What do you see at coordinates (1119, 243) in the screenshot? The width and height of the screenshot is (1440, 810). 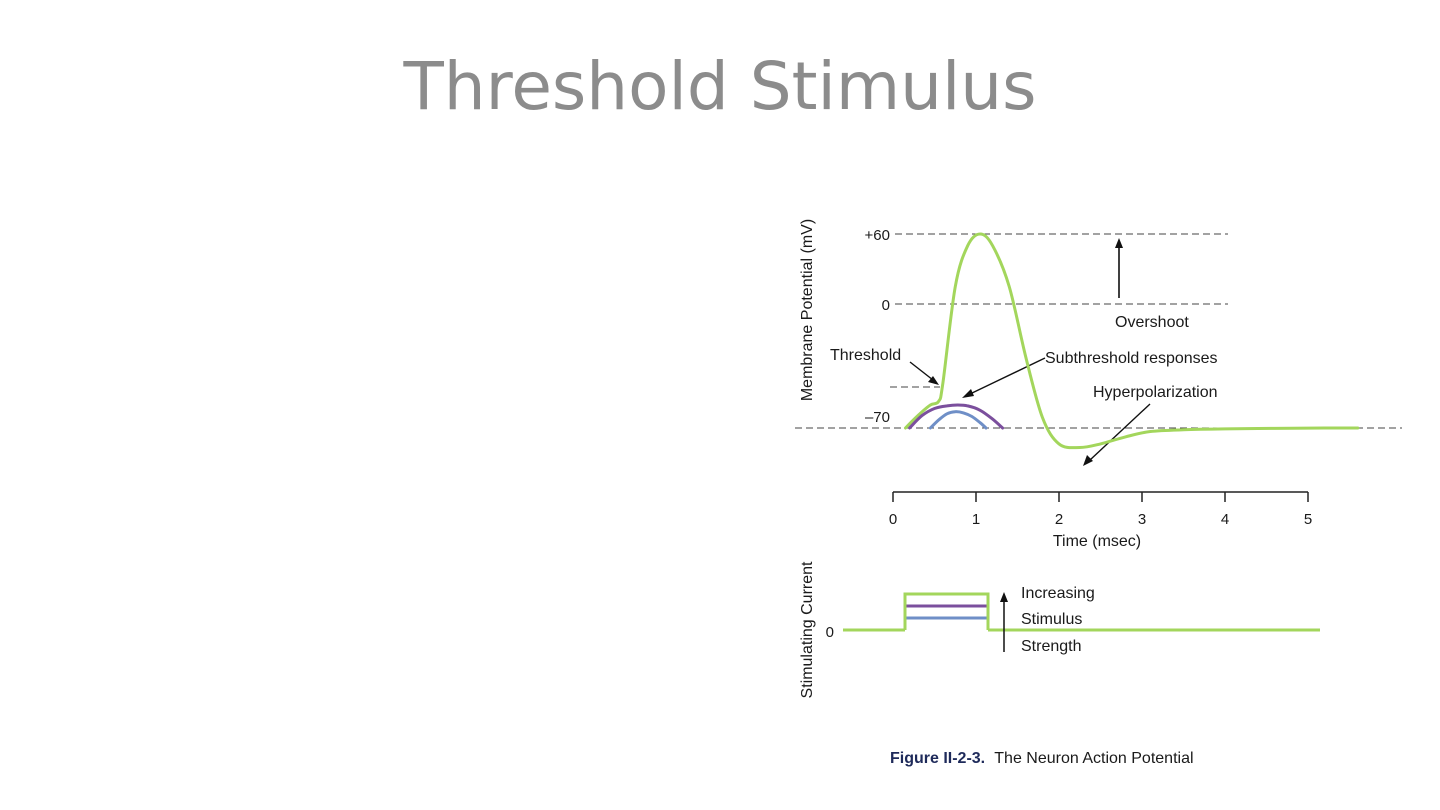 I see `overshoot-arrowhead` at bounding box center [1119, 243].